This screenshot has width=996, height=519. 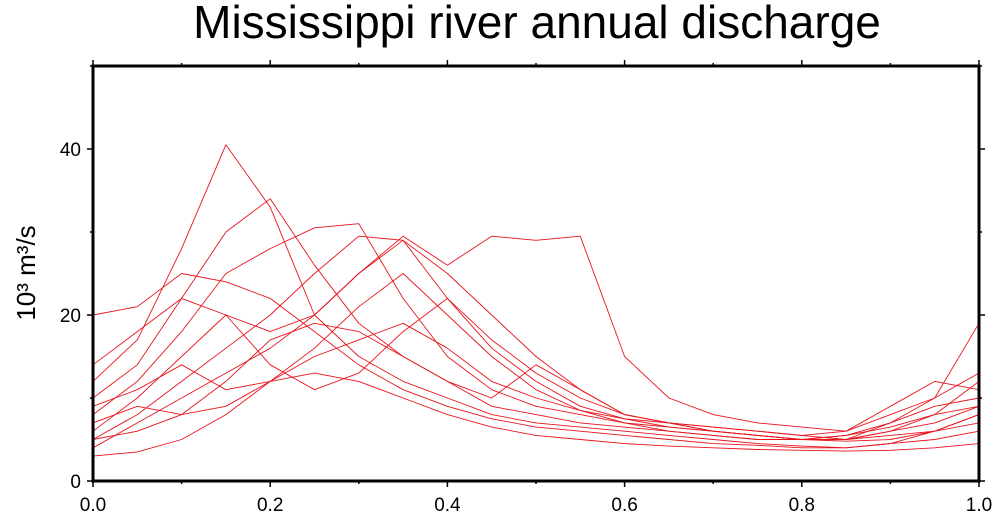 I want to click on x-tick-label: 1.0, so click(x=979, y=505).